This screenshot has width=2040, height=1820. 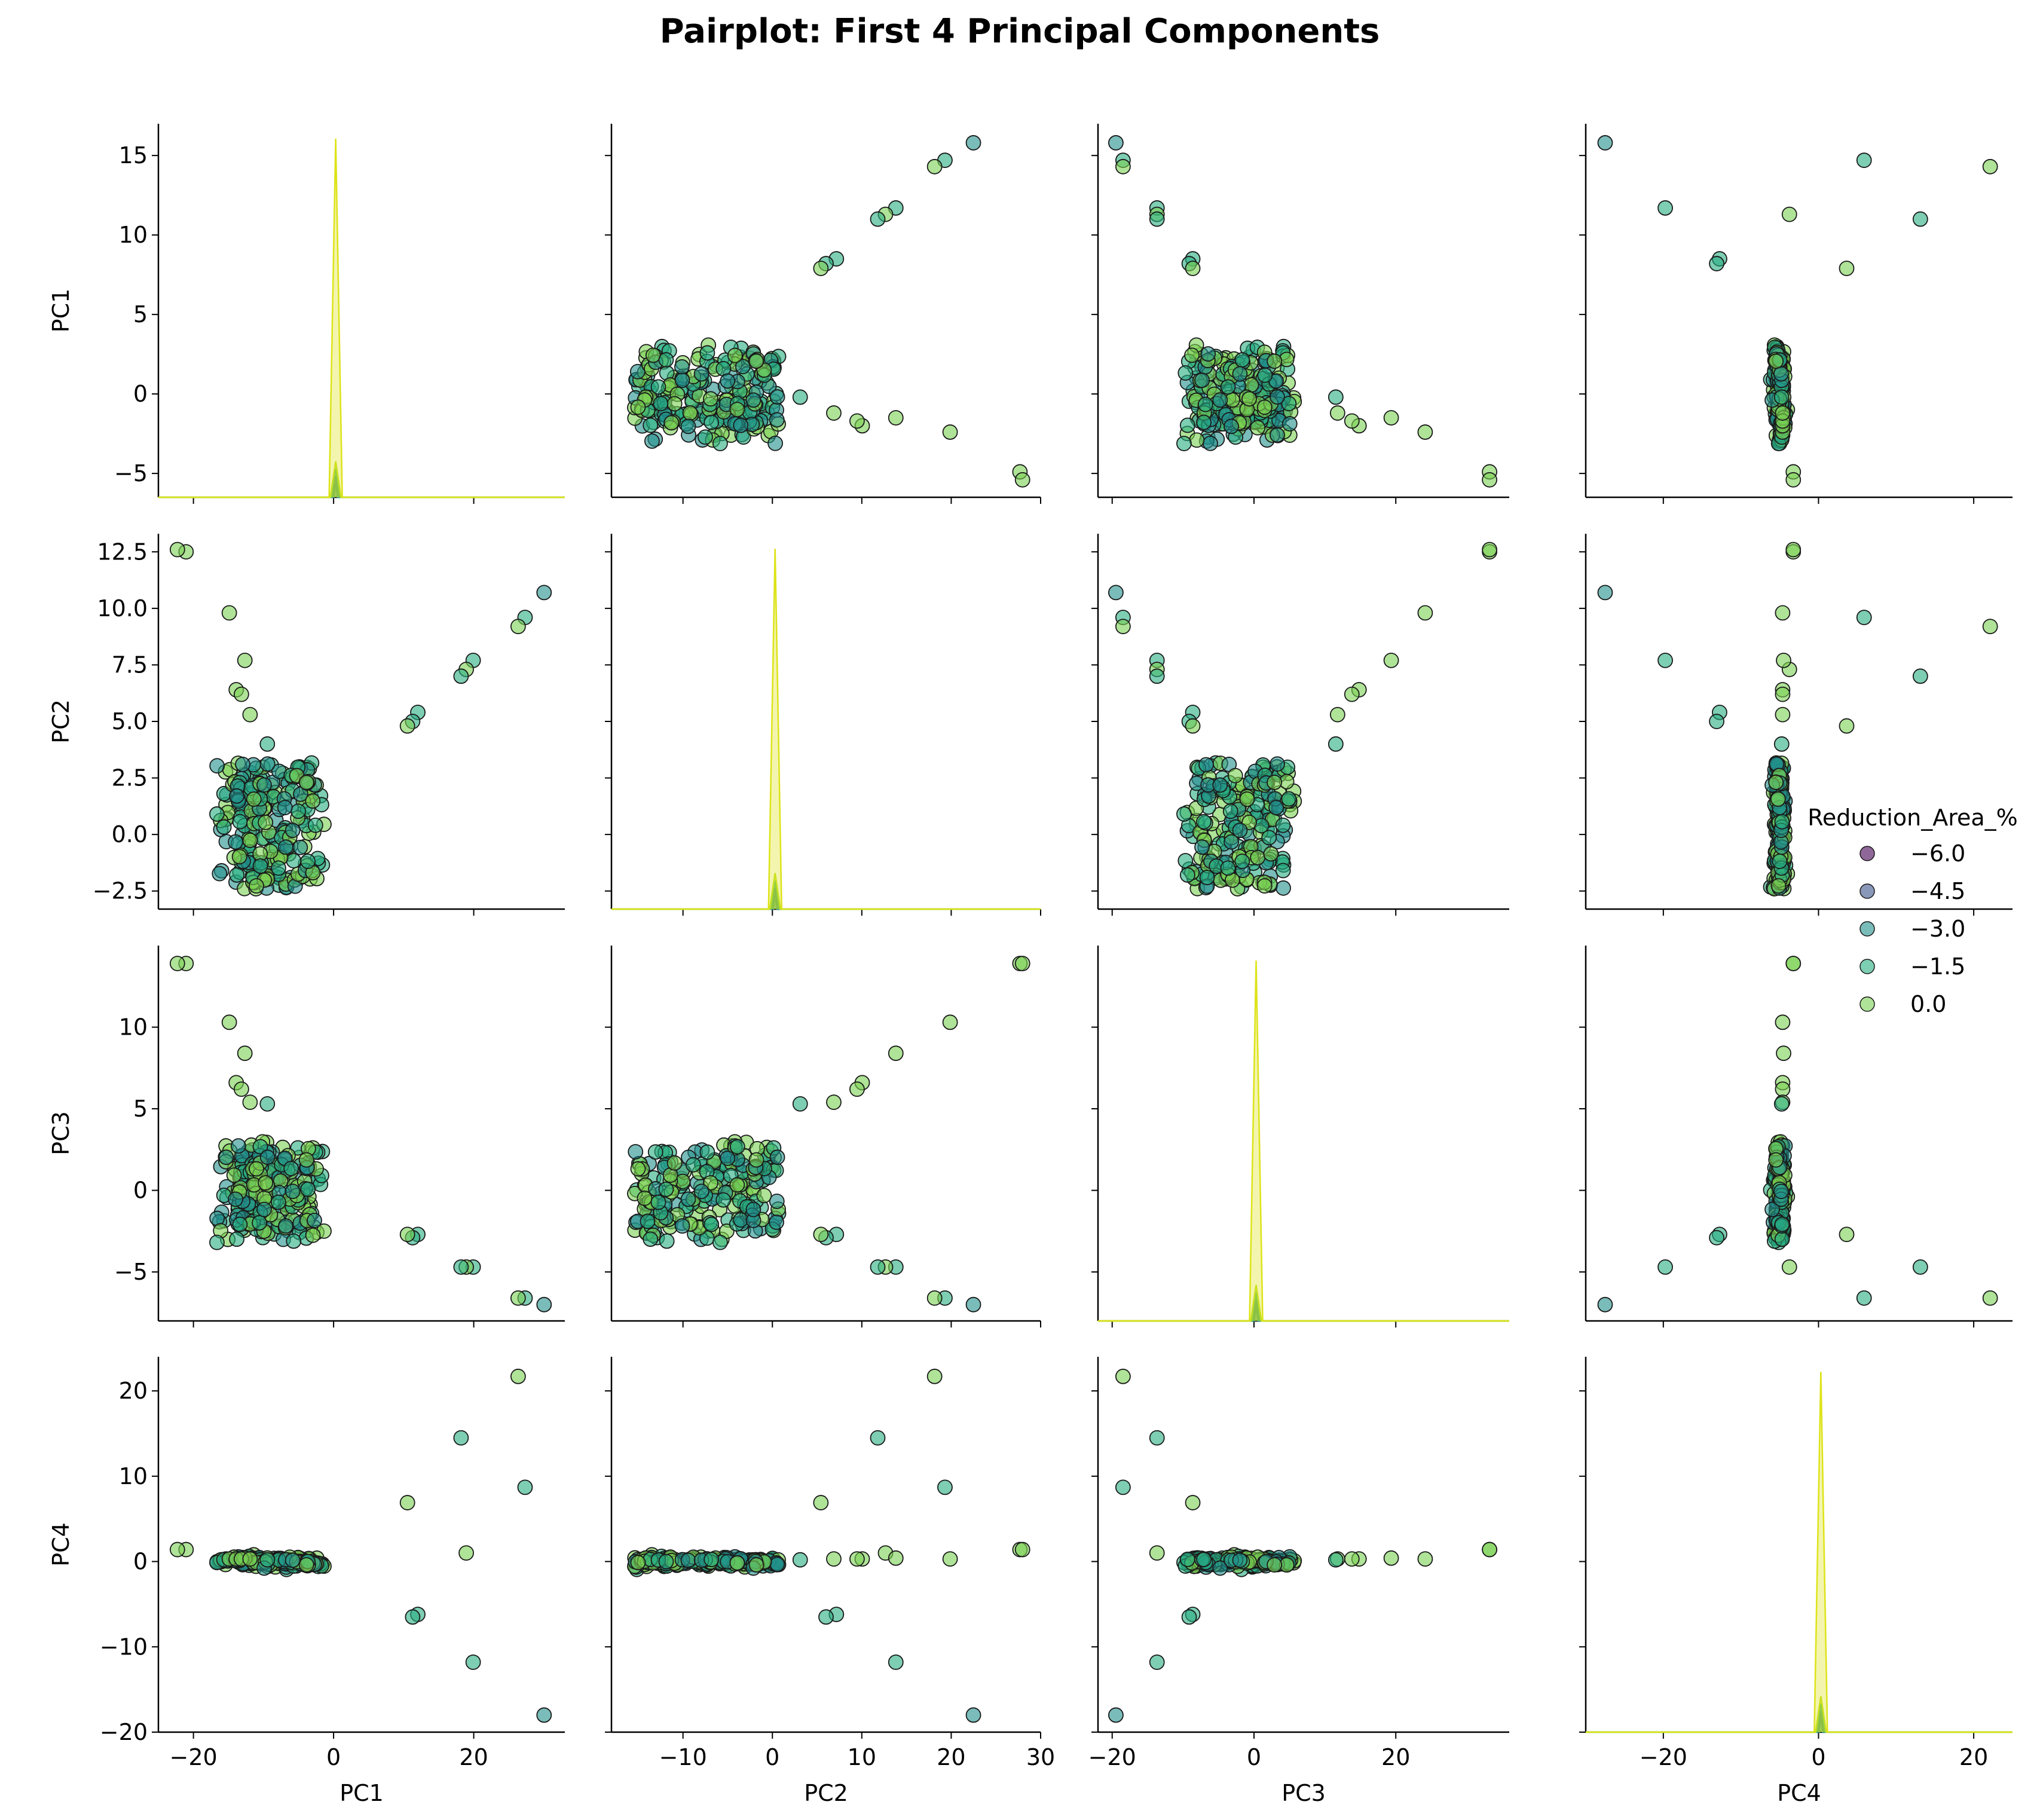 I want to click on y-tick-label: −10, so click(x=124, y=1647).